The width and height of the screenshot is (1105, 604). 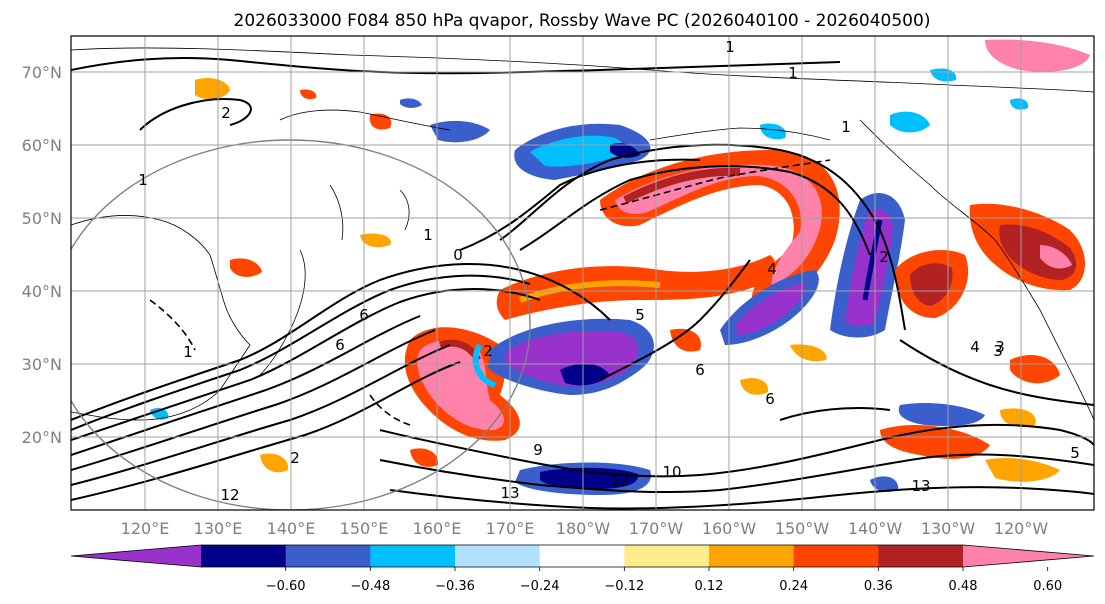 I want to click on lon-tick-label: 150°W, so click(x=802, y=528).